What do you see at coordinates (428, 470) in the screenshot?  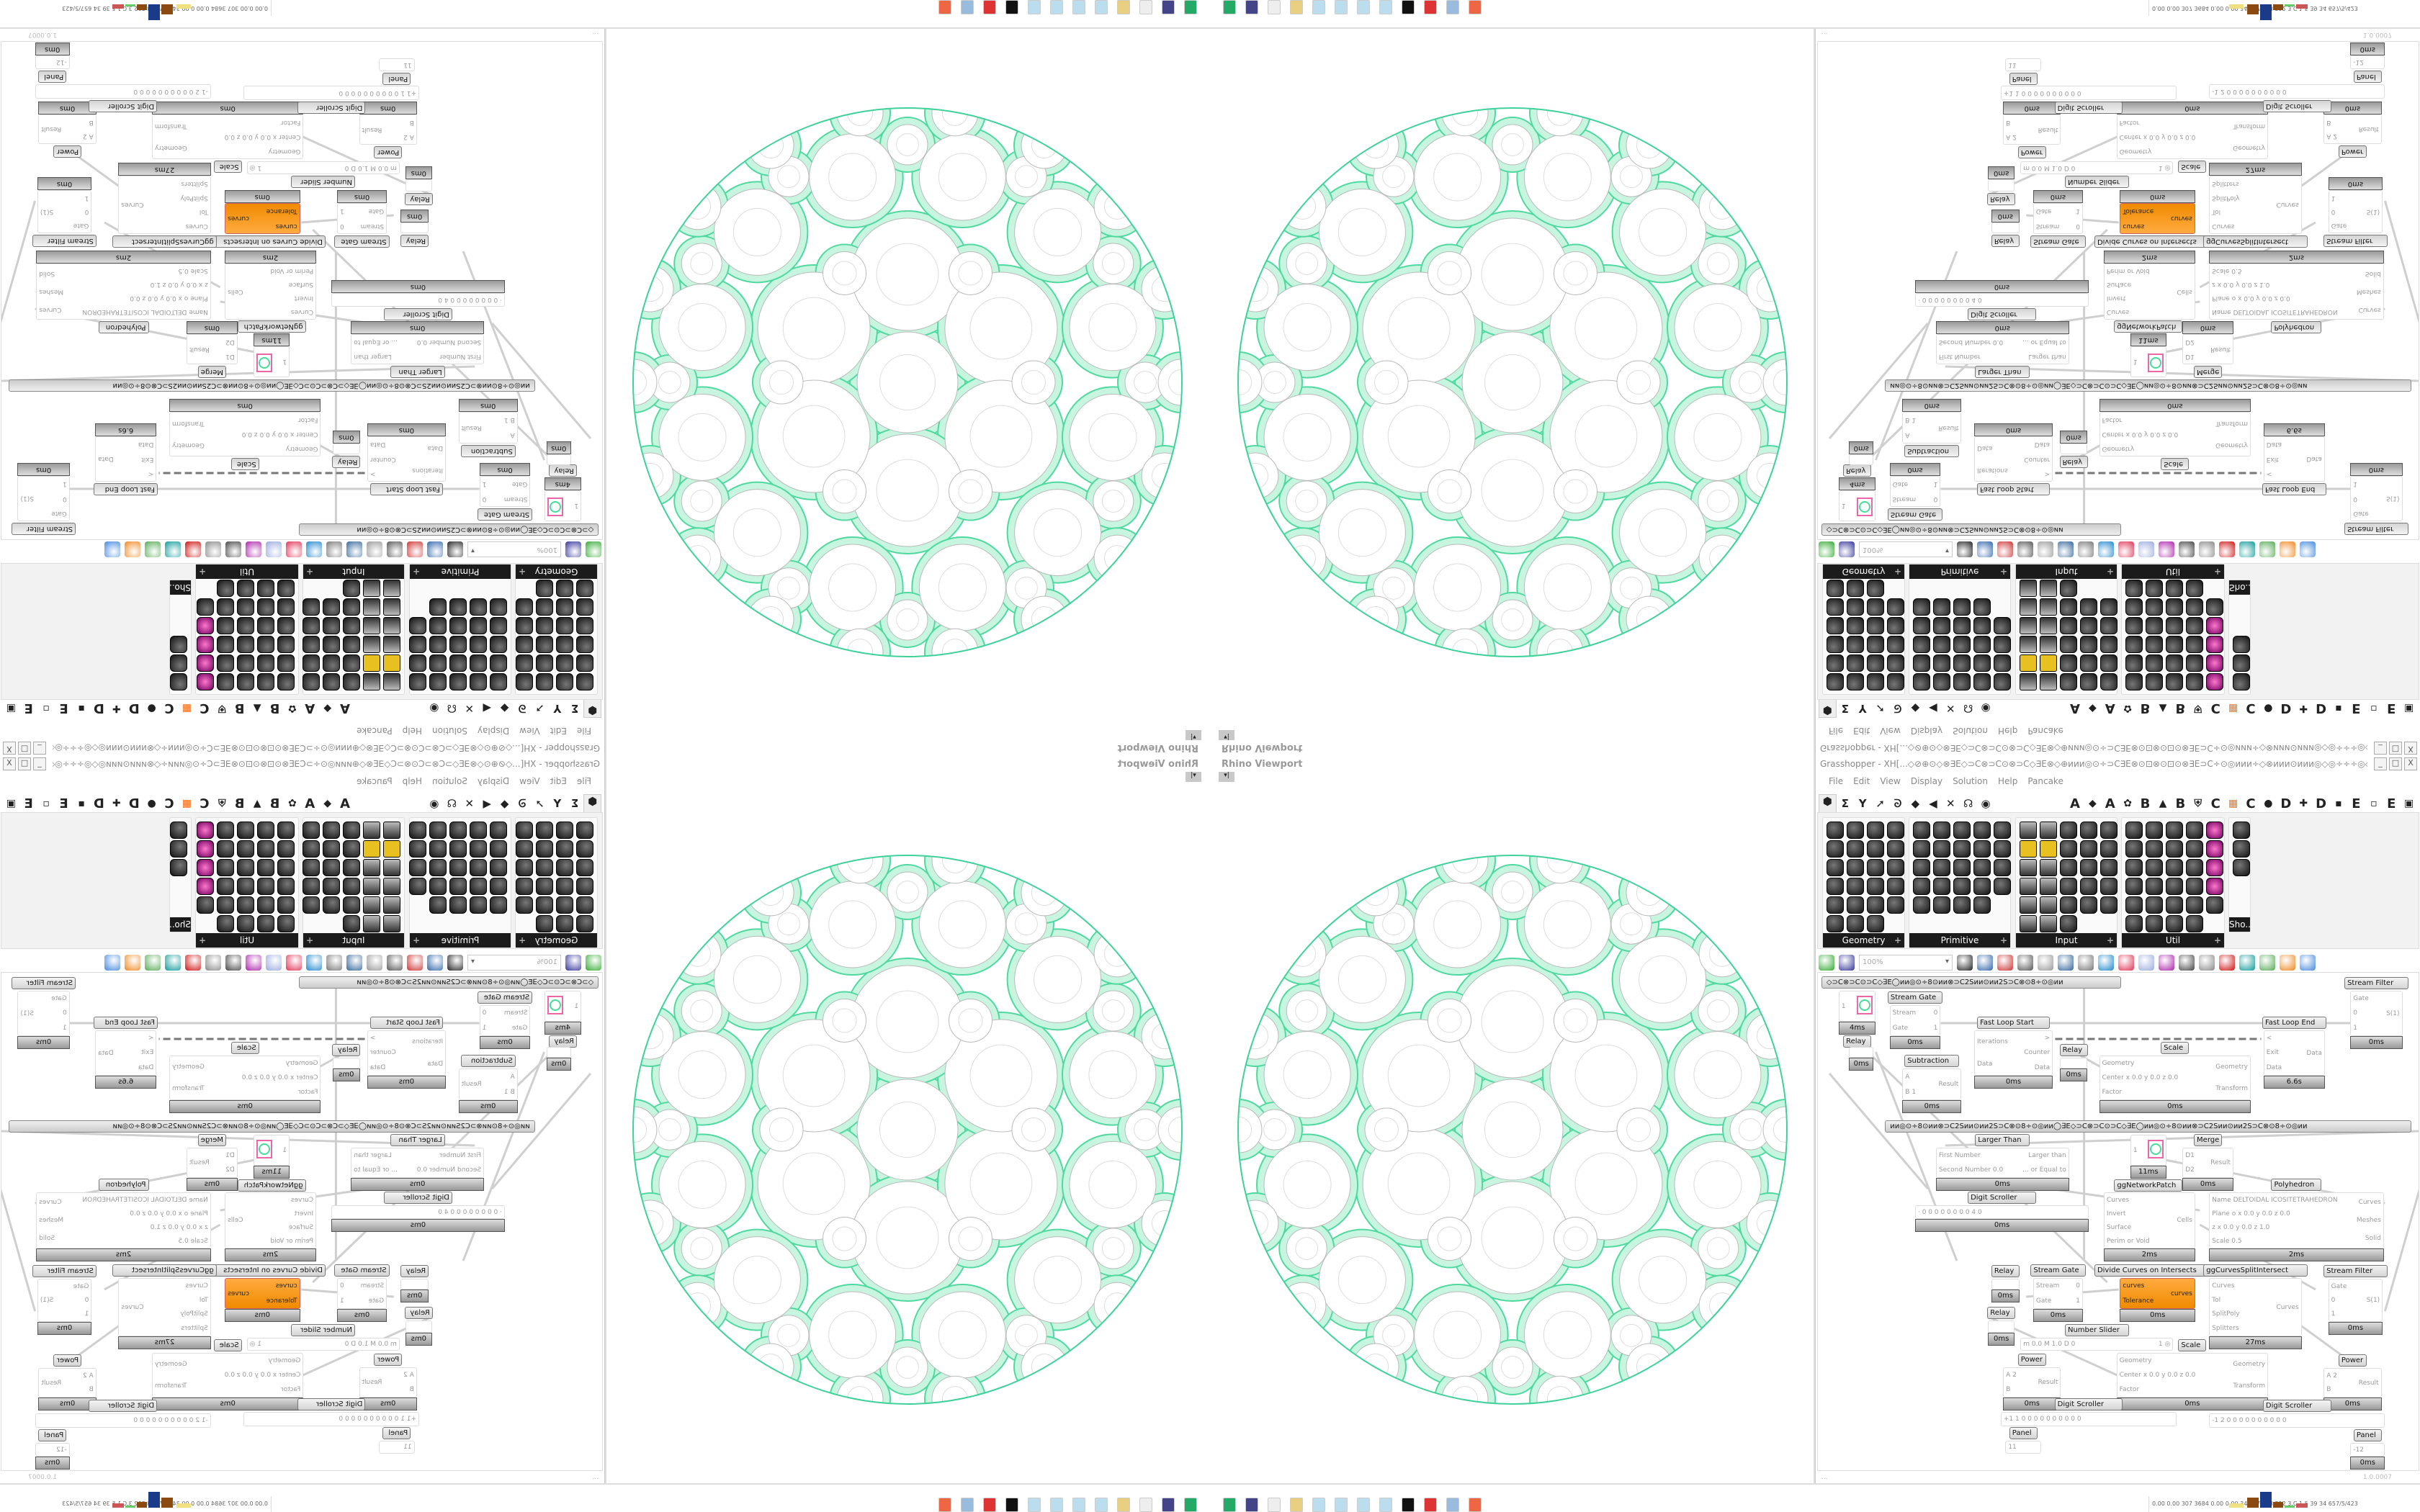 I see `input-param: Iterations` at bounding box center [428, 470].